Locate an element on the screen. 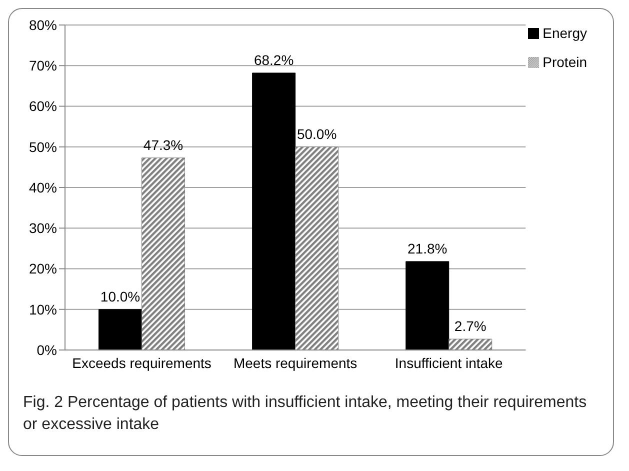 This screenshot has height=471, width=629. x-tick-label: Meets requirements is located at coordinates (295, 362).